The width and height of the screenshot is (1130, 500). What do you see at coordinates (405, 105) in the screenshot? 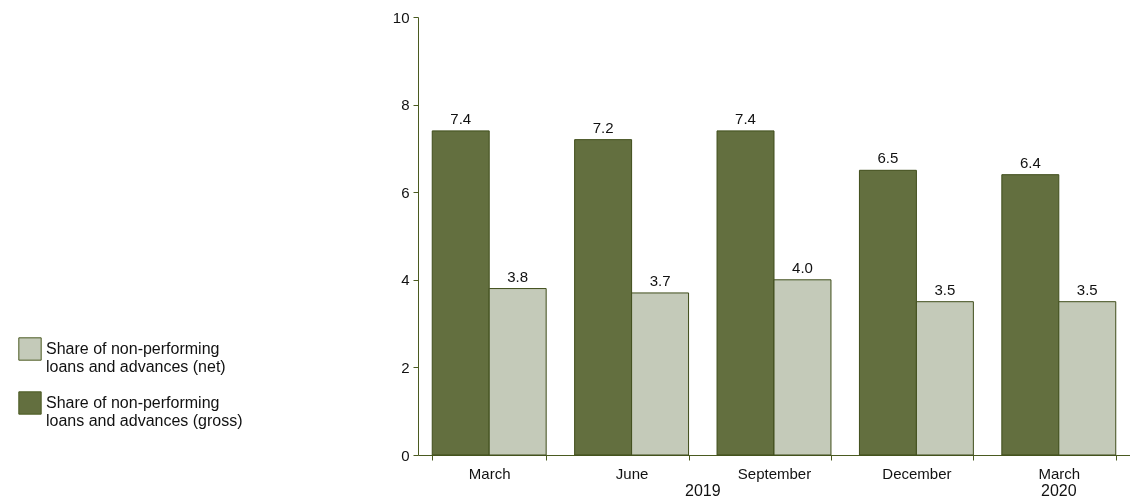
I see `y-tick-label: 8` at bounding box center [405, 105].